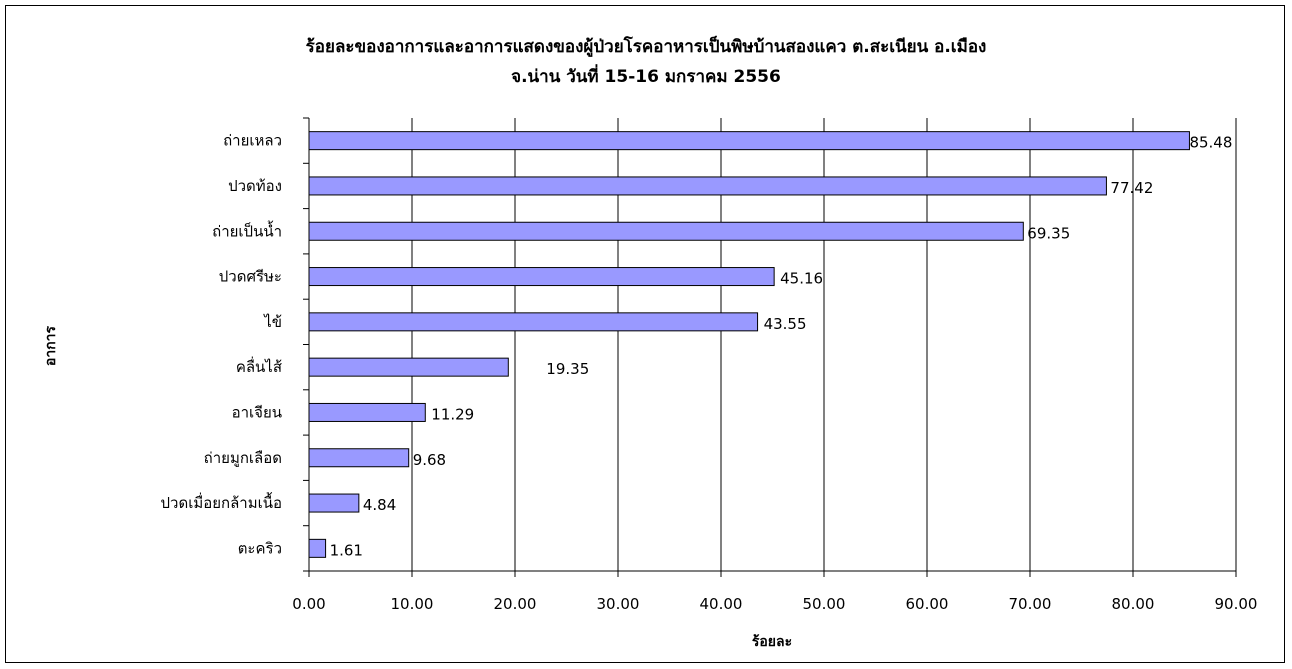  Describe the element at coordinates (412, 604) in the screenshot. I see `x-tick-label: 10.00` at that location.